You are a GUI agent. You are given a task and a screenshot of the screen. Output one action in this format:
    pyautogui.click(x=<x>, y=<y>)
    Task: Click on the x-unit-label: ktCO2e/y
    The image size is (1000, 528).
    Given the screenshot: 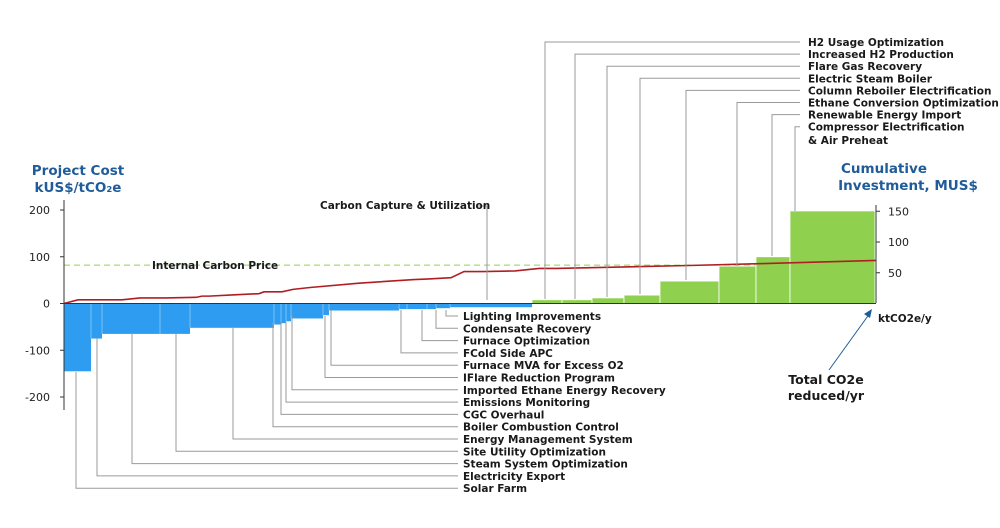 What is the action you would take?
    pyautogui.click(x=905, y=319)
    